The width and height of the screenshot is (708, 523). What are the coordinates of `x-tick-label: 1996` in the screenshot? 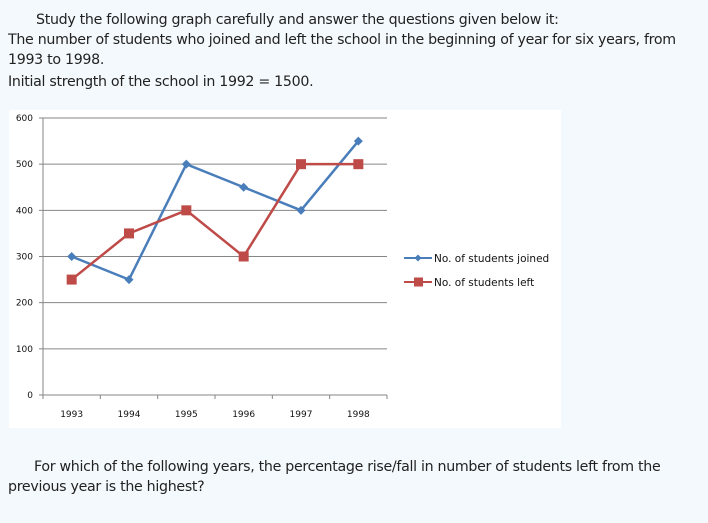 It's located at (243, 415).